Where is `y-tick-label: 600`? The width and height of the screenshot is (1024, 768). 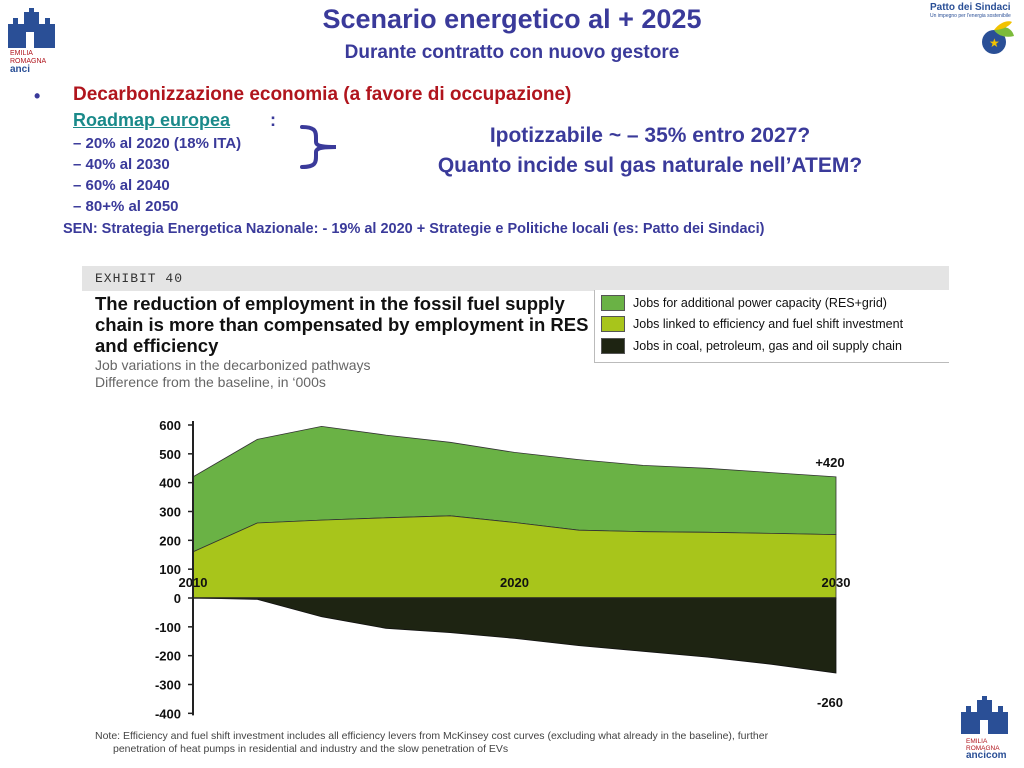 y-tick-label: 600 is located at coordinates (170, 425).